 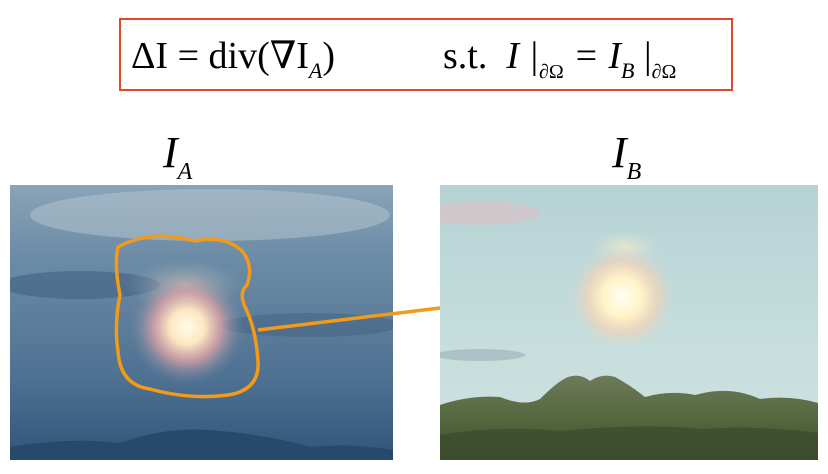 I want to click on boundary-subscript-1: ∂Ω, so click(x=551, y=72).